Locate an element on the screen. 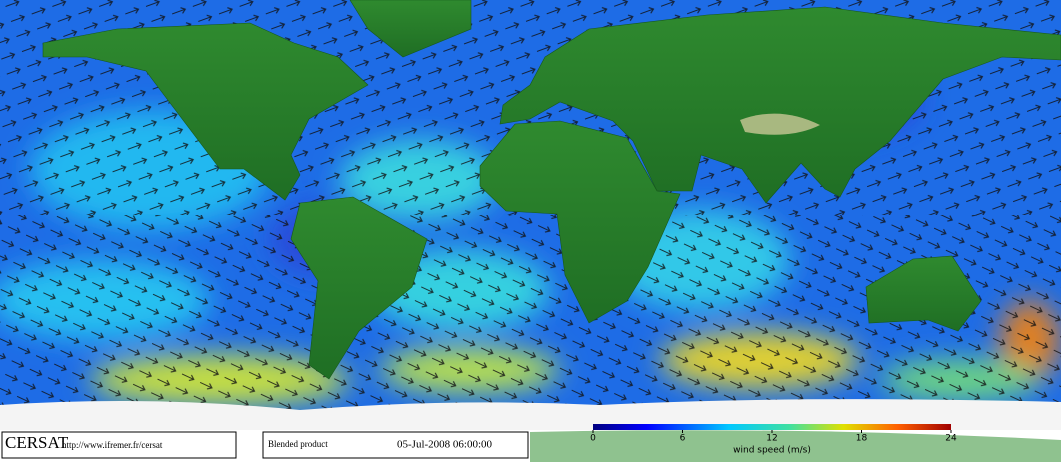  colorbar-tick-label: 0 is located at coordinates (593, 439).